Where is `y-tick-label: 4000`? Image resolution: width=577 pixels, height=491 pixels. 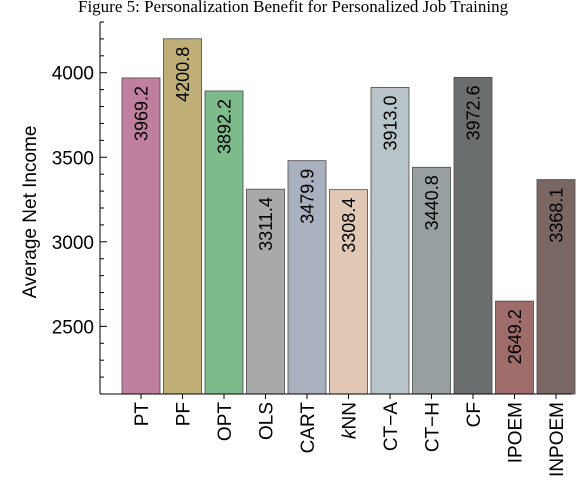
y-tick-label: 4000 is located at coordinates (73, 74).